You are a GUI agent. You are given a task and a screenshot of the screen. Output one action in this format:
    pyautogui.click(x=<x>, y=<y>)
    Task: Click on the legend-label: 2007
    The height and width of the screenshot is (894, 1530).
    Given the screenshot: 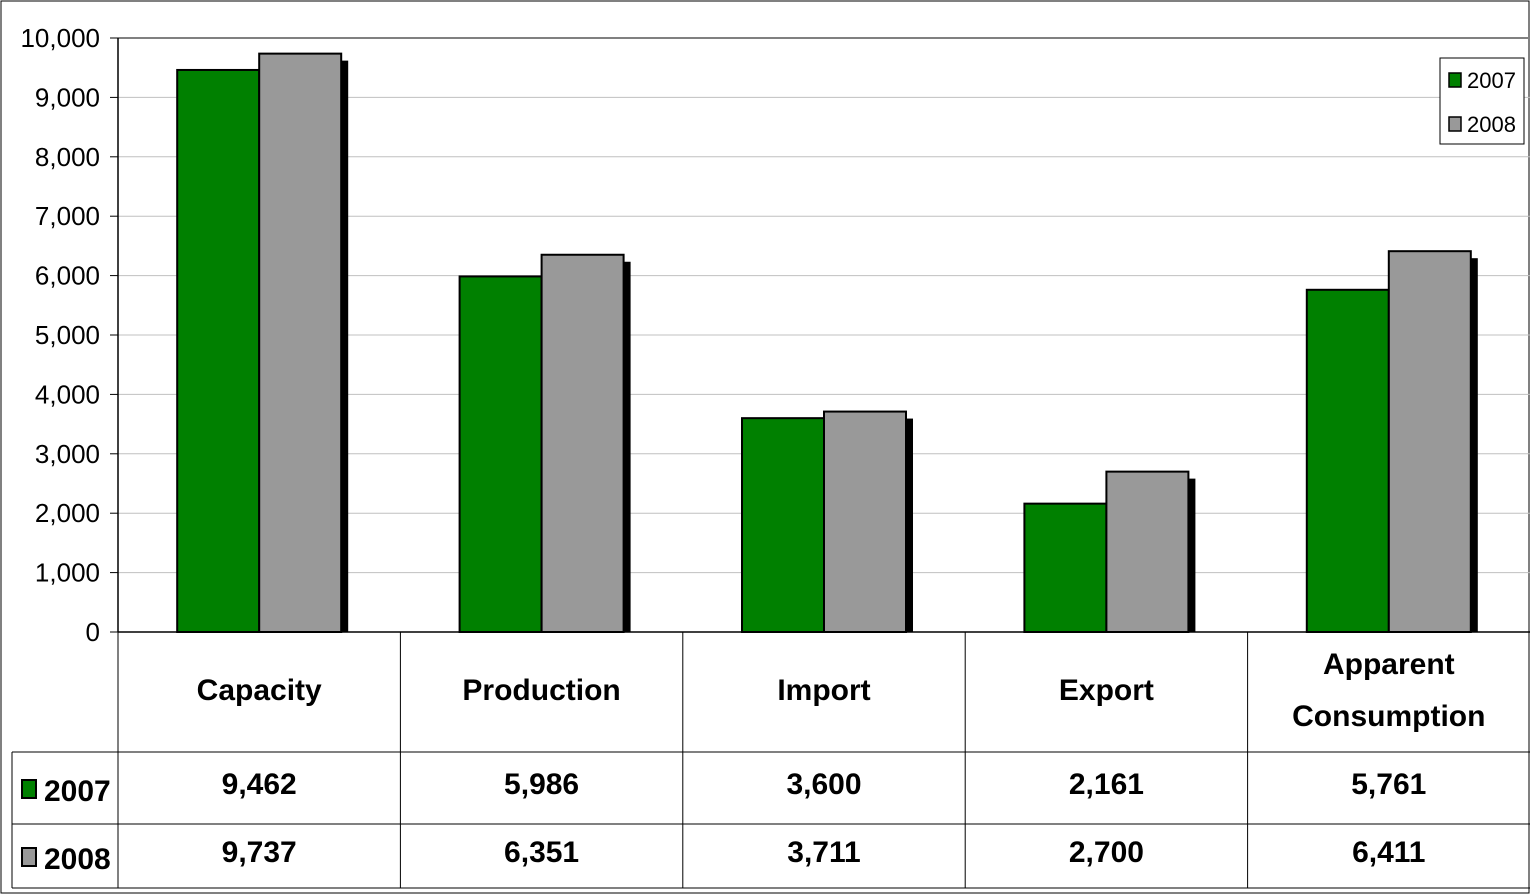 What is the action you would take?
    pyautogui.click(x=1491, y=80)
    